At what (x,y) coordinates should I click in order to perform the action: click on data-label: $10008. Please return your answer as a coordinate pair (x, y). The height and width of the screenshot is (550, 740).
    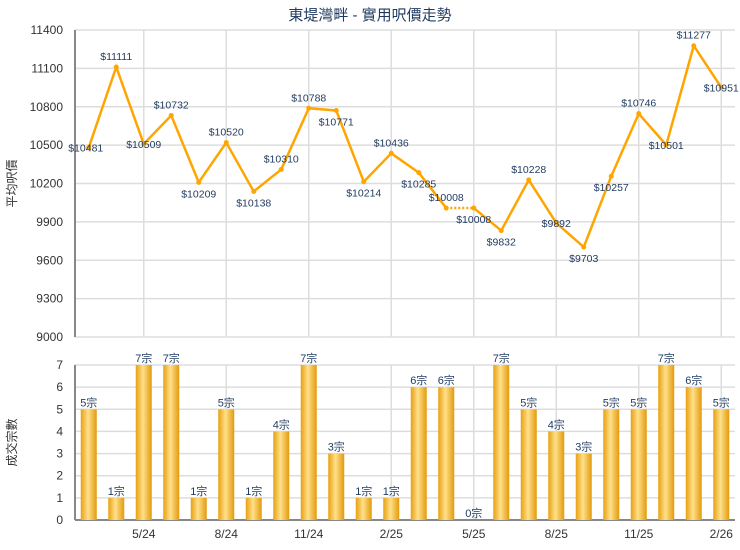
    Looking at the image, I should click on (473, 220).